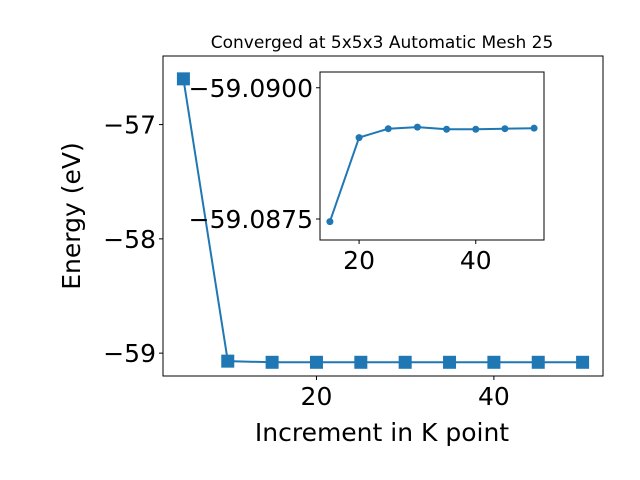 The height and width of the screenshot is (480, 640). Describe the element at coordinates (129, 353) in the screenshot. I see `main-y-tick-label: −59` at that location.